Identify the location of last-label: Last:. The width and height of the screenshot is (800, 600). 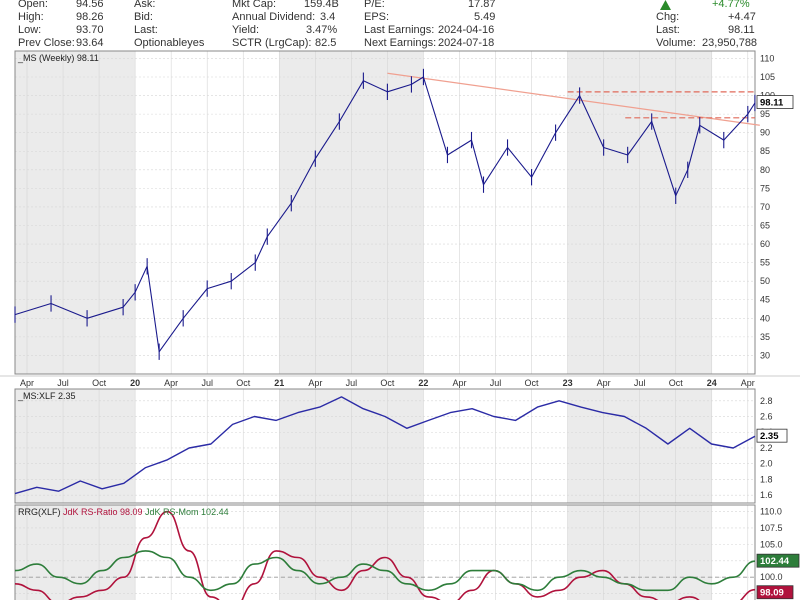
(146, 30).